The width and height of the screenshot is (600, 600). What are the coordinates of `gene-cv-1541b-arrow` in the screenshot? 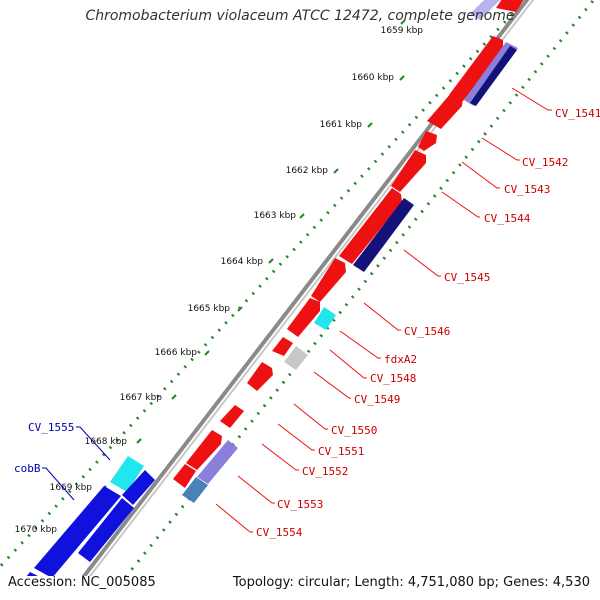 It's located at (445, 110).